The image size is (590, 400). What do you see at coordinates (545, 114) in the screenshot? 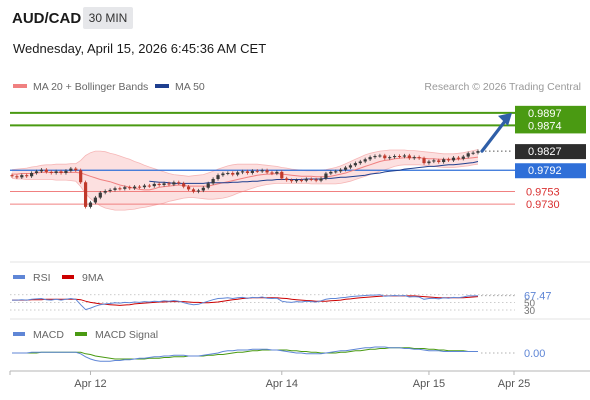
I see `resistance-level-label: 0.9897` at bounding box center [545, 114].